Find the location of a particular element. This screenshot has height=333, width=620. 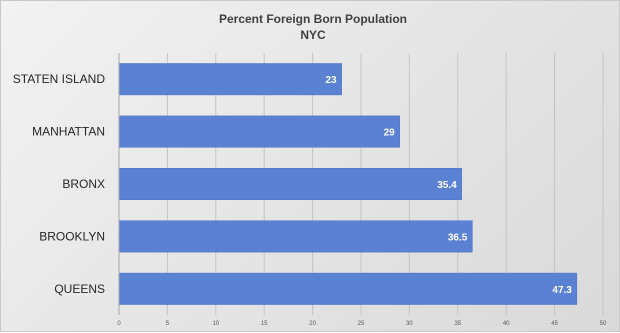

x-tick-label: 45 is located at coordinates (554, 324).